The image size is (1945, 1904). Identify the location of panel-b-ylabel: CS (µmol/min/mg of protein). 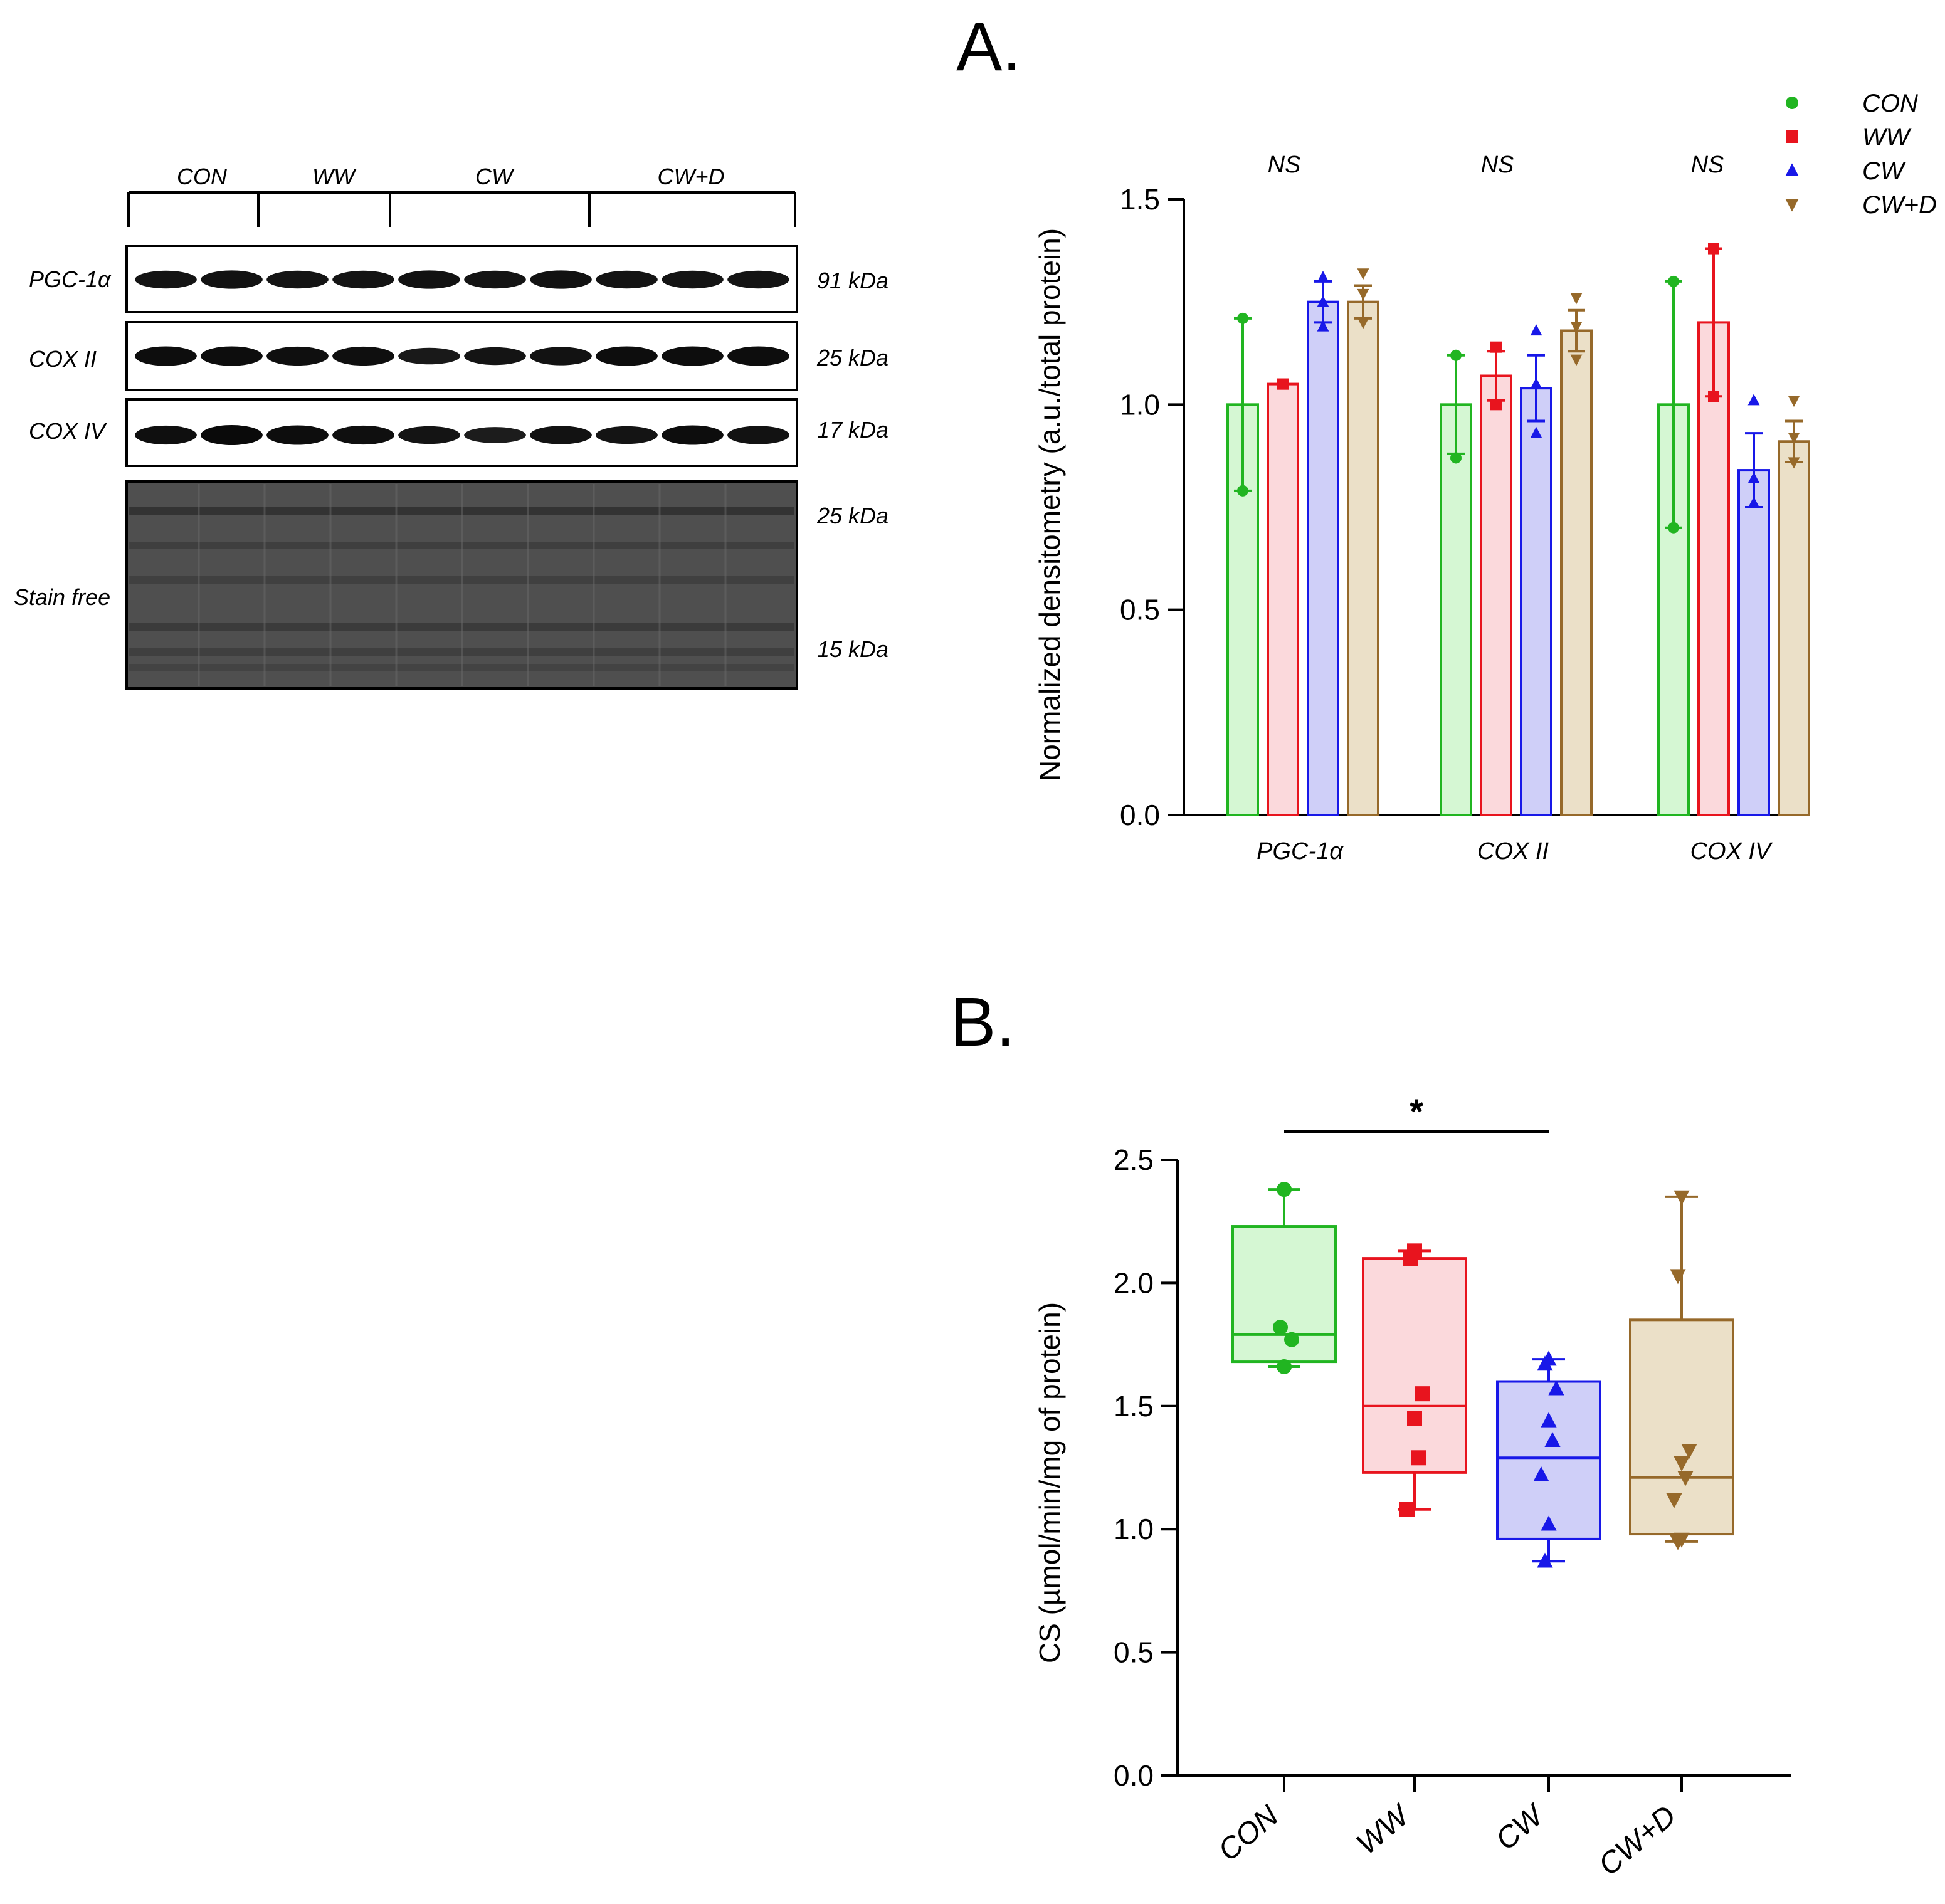
(1049, 1483).